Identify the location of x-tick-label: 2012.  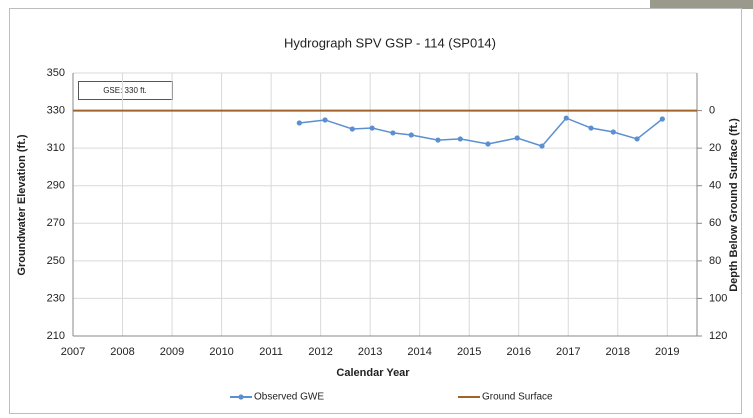
(320, 352).